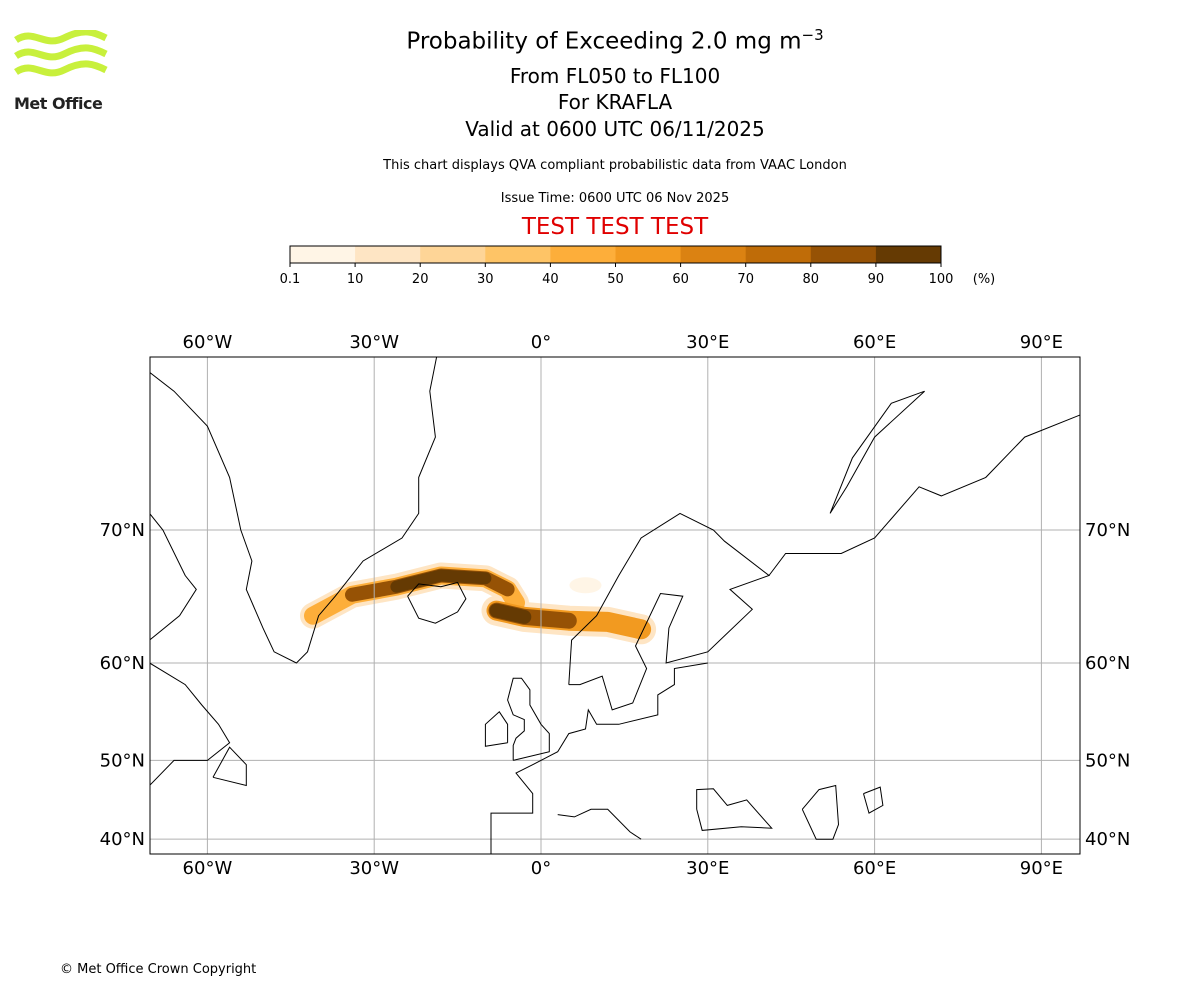 The height and width of the screenshot is (1000, 1200). Describe the element at coordinates (615, 76) in the screenshot. I see `flight-levels: From FL050 to FL100` at that location.